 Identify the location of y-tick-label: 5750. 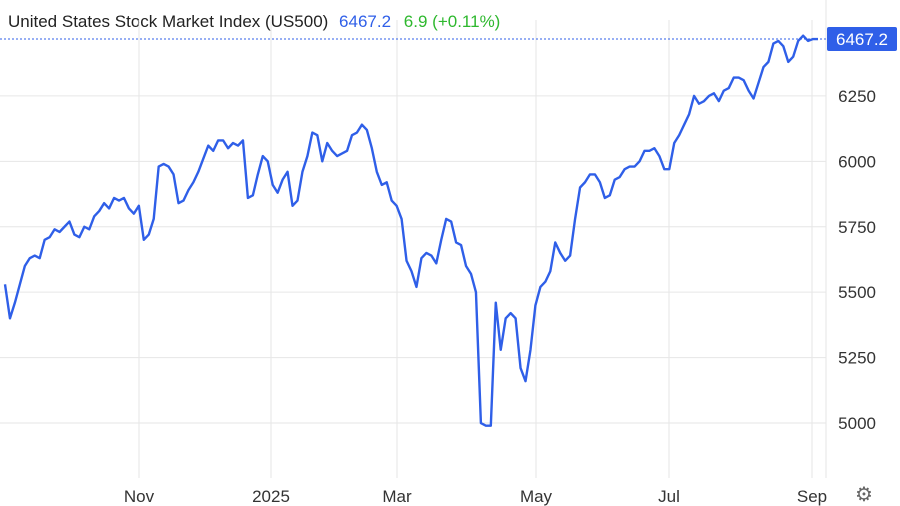
(857, 227).